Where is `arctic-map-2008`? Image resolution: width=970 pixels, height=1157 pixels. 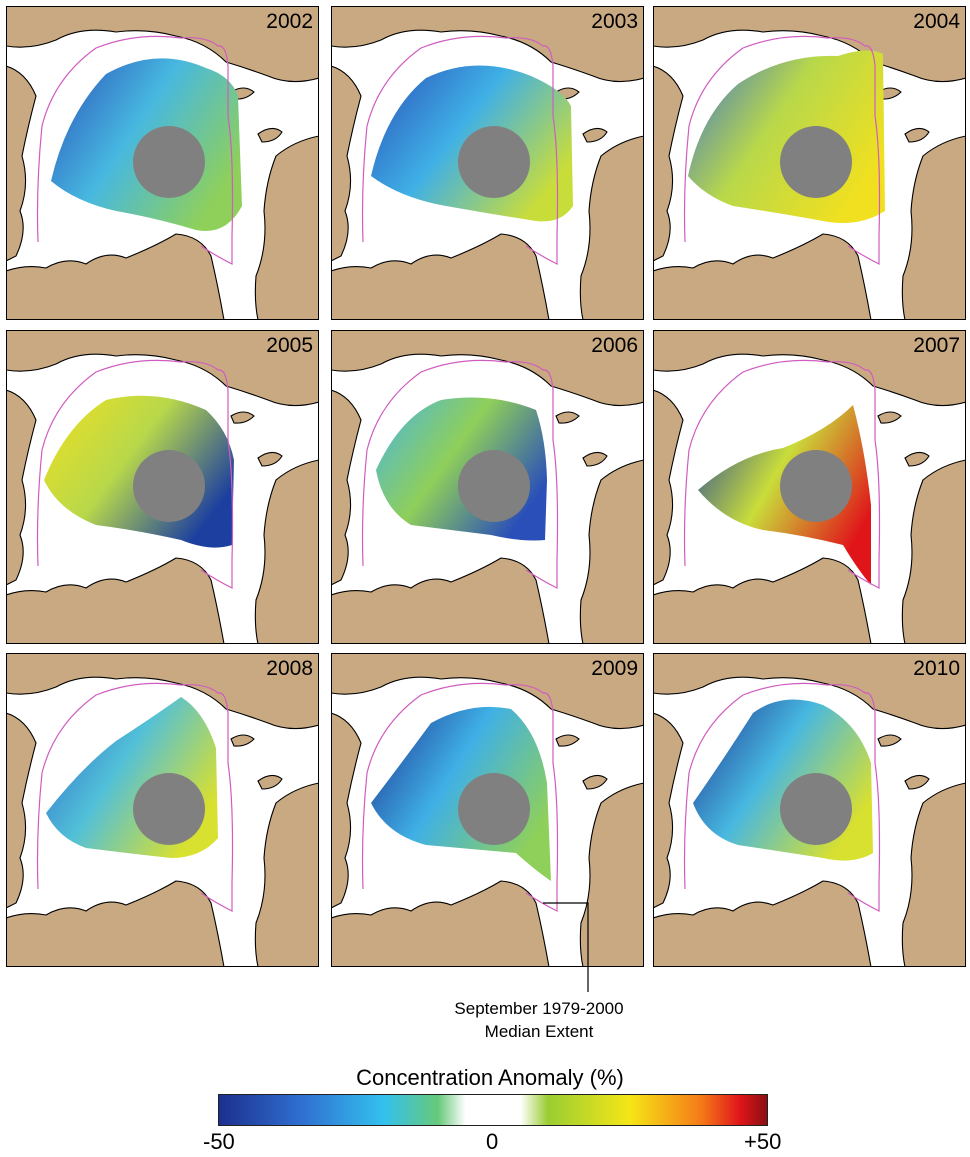
arctic-map-2008 is located at coordinates (162, 810).